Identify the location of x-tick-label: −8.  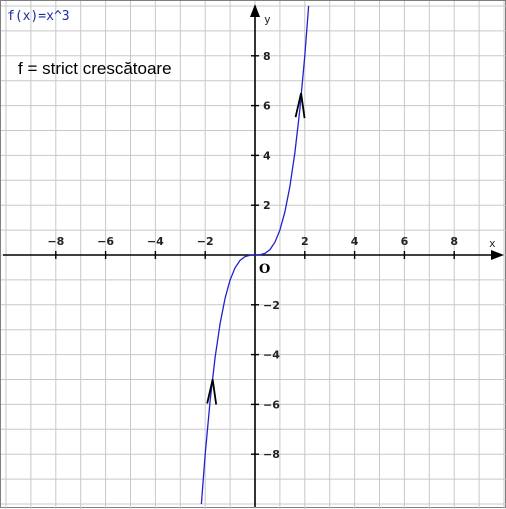
(55, 241).